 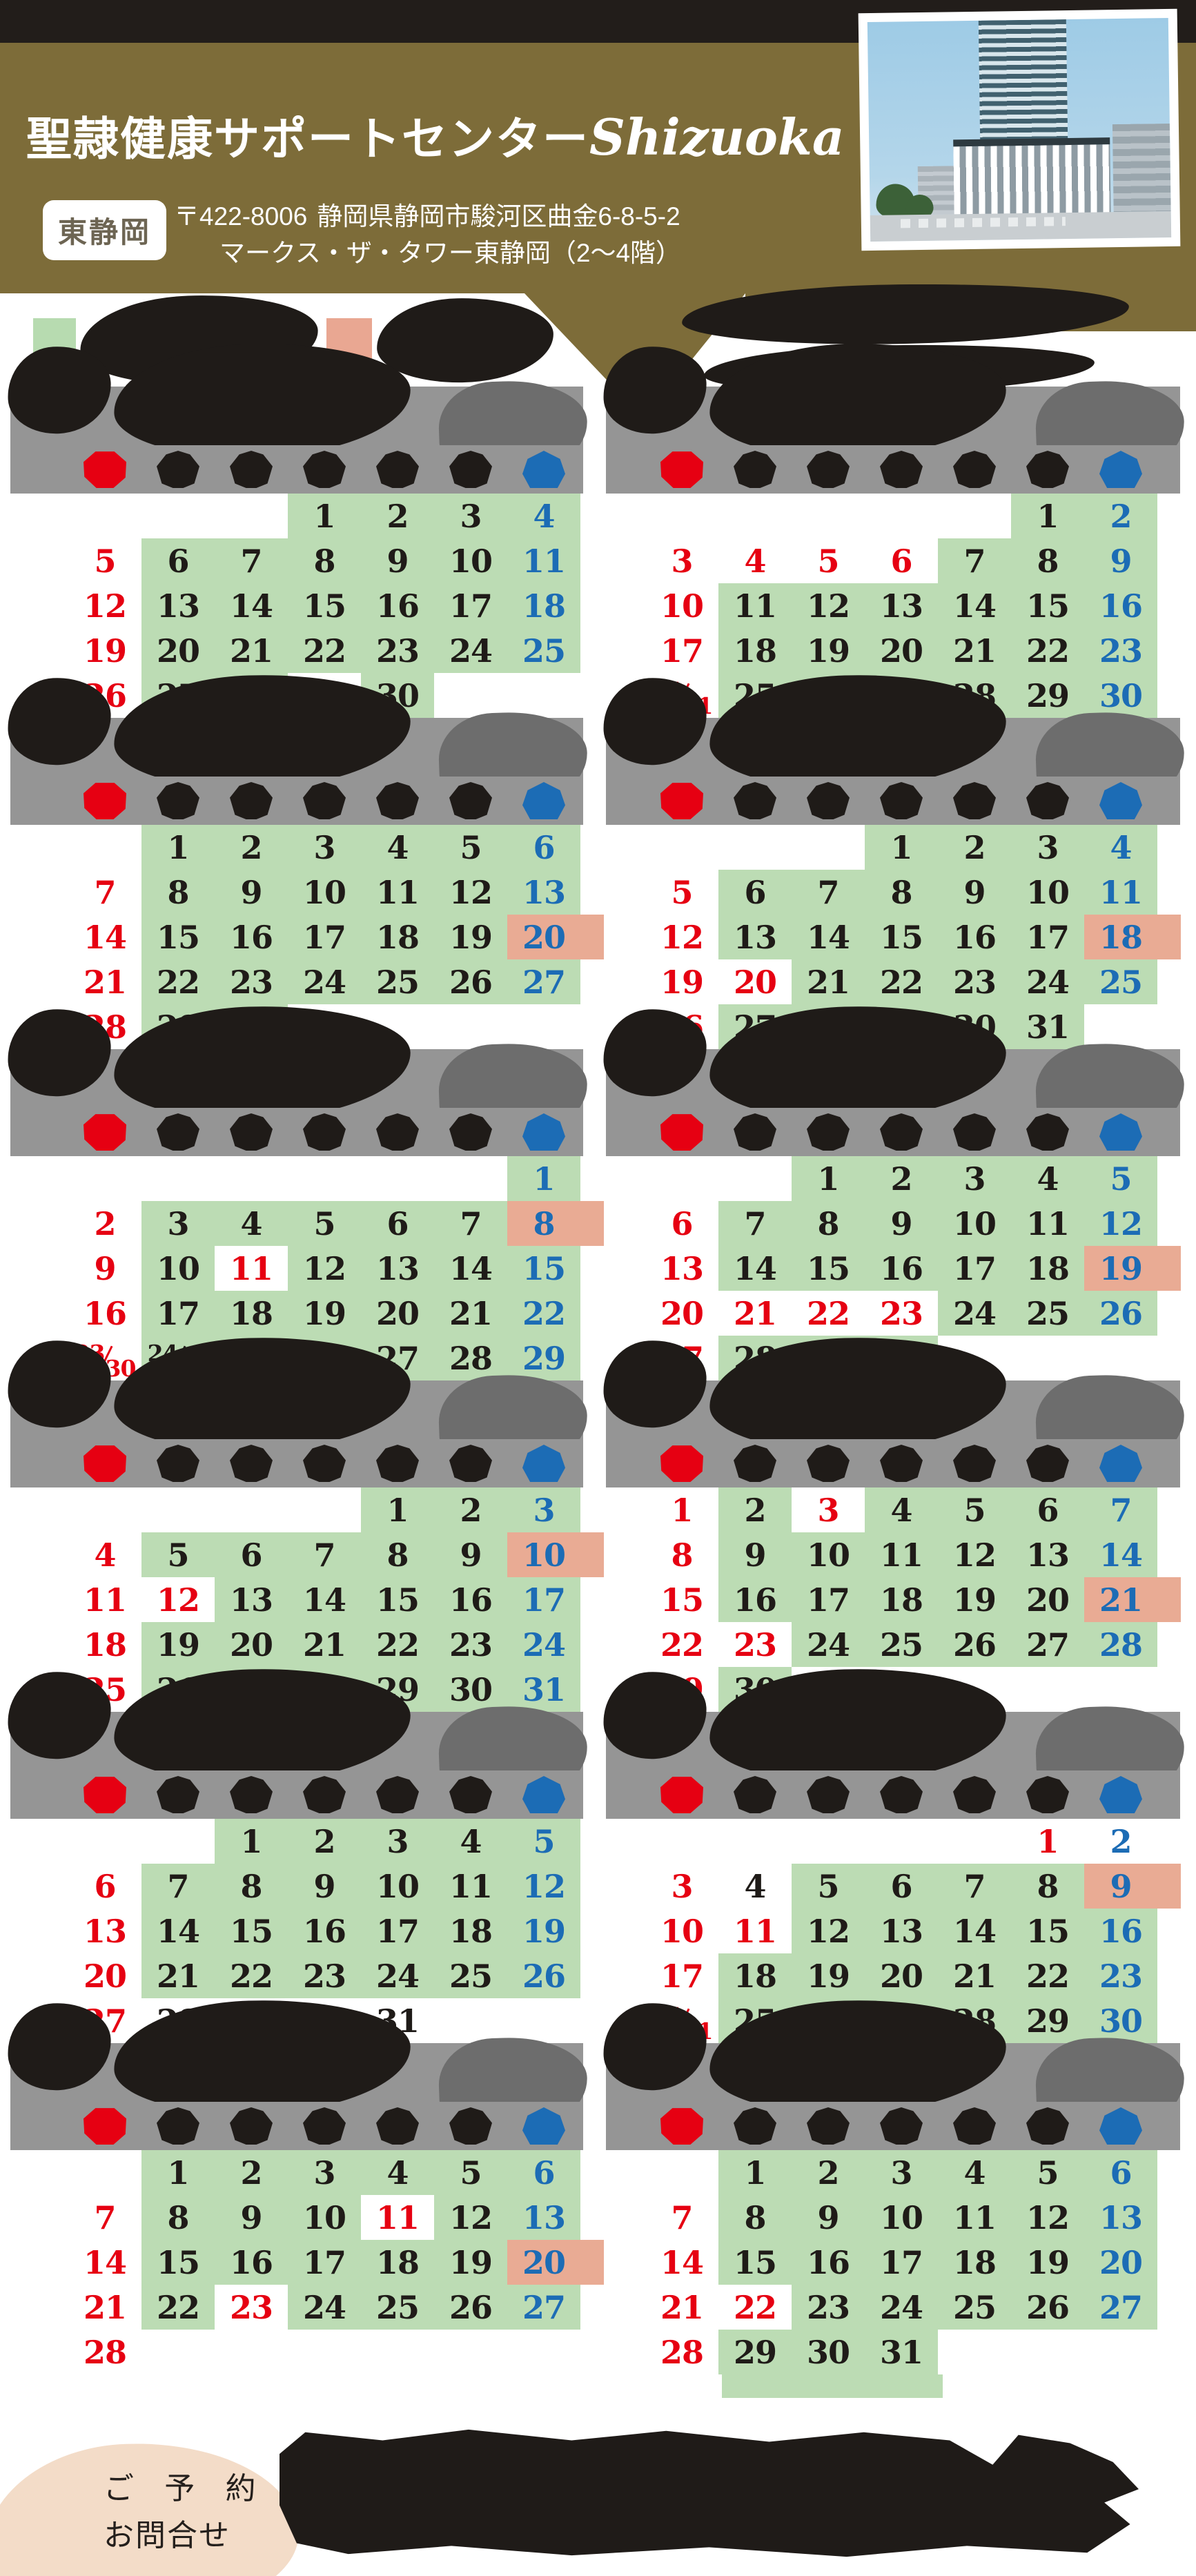 What do you see at coordinates (1032, 179) in the screenshot?
I see `podium-building` at bounding box center [1032, 179].